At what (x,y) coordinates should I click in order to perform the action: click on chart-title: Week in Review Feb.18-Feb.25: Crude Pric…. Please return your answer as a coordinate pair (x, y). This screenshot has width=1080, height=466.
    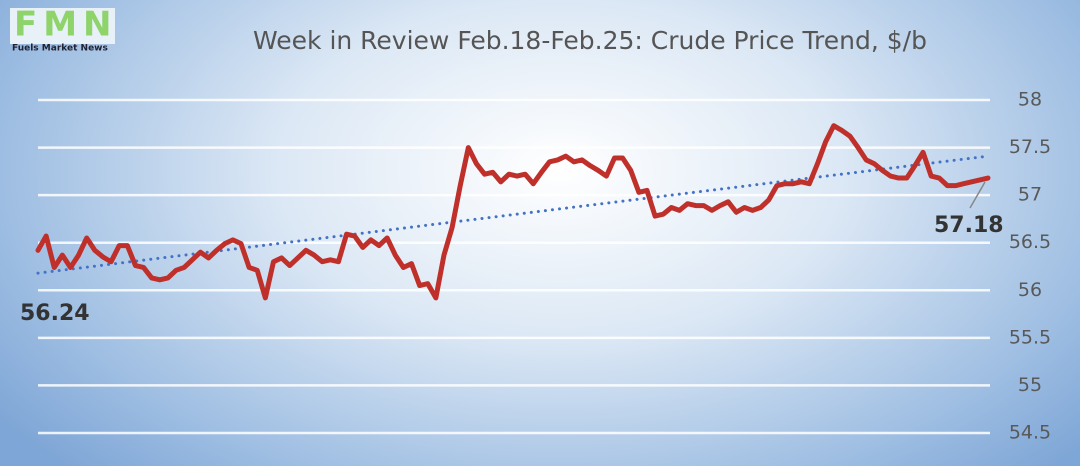
    Looking at the image, I should click on (590, 40).